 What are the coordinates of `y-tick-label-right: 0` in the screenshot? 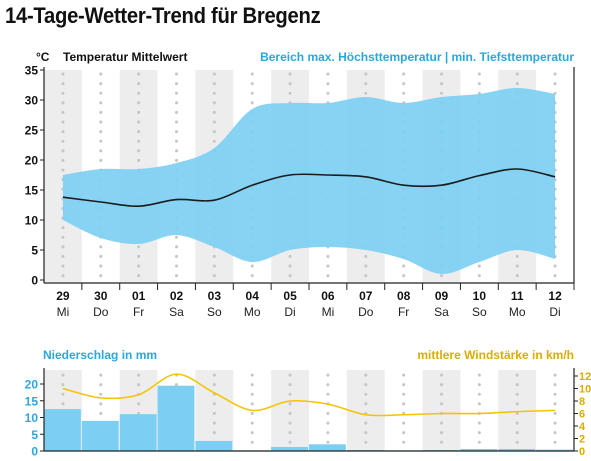 It's located at (582, 452).